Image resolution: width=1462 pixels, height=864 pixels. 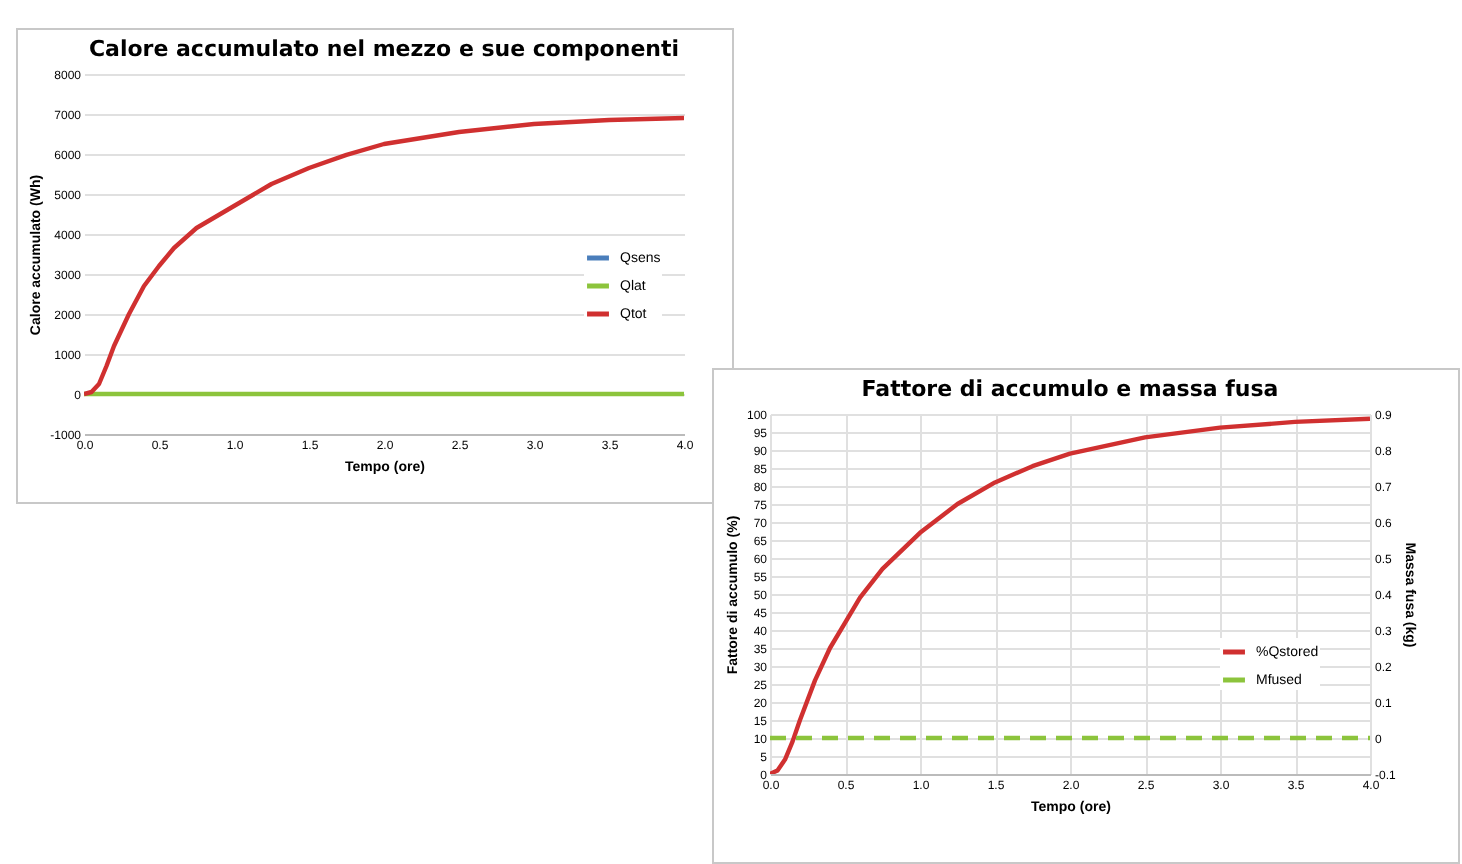 What do you see at coordinates (384, 49) in the screenshot?
I see `chart-title: Calore accumulato nel mezzo e sue componenti` at bounding box center [384, 49].